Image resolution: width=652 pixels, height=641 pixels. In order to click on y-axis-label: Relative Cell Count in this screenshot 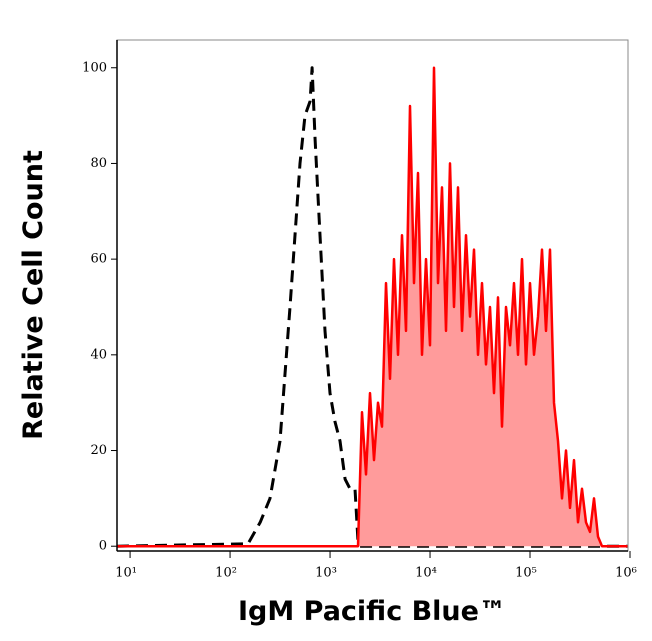, I will do `click(33, 295)`.